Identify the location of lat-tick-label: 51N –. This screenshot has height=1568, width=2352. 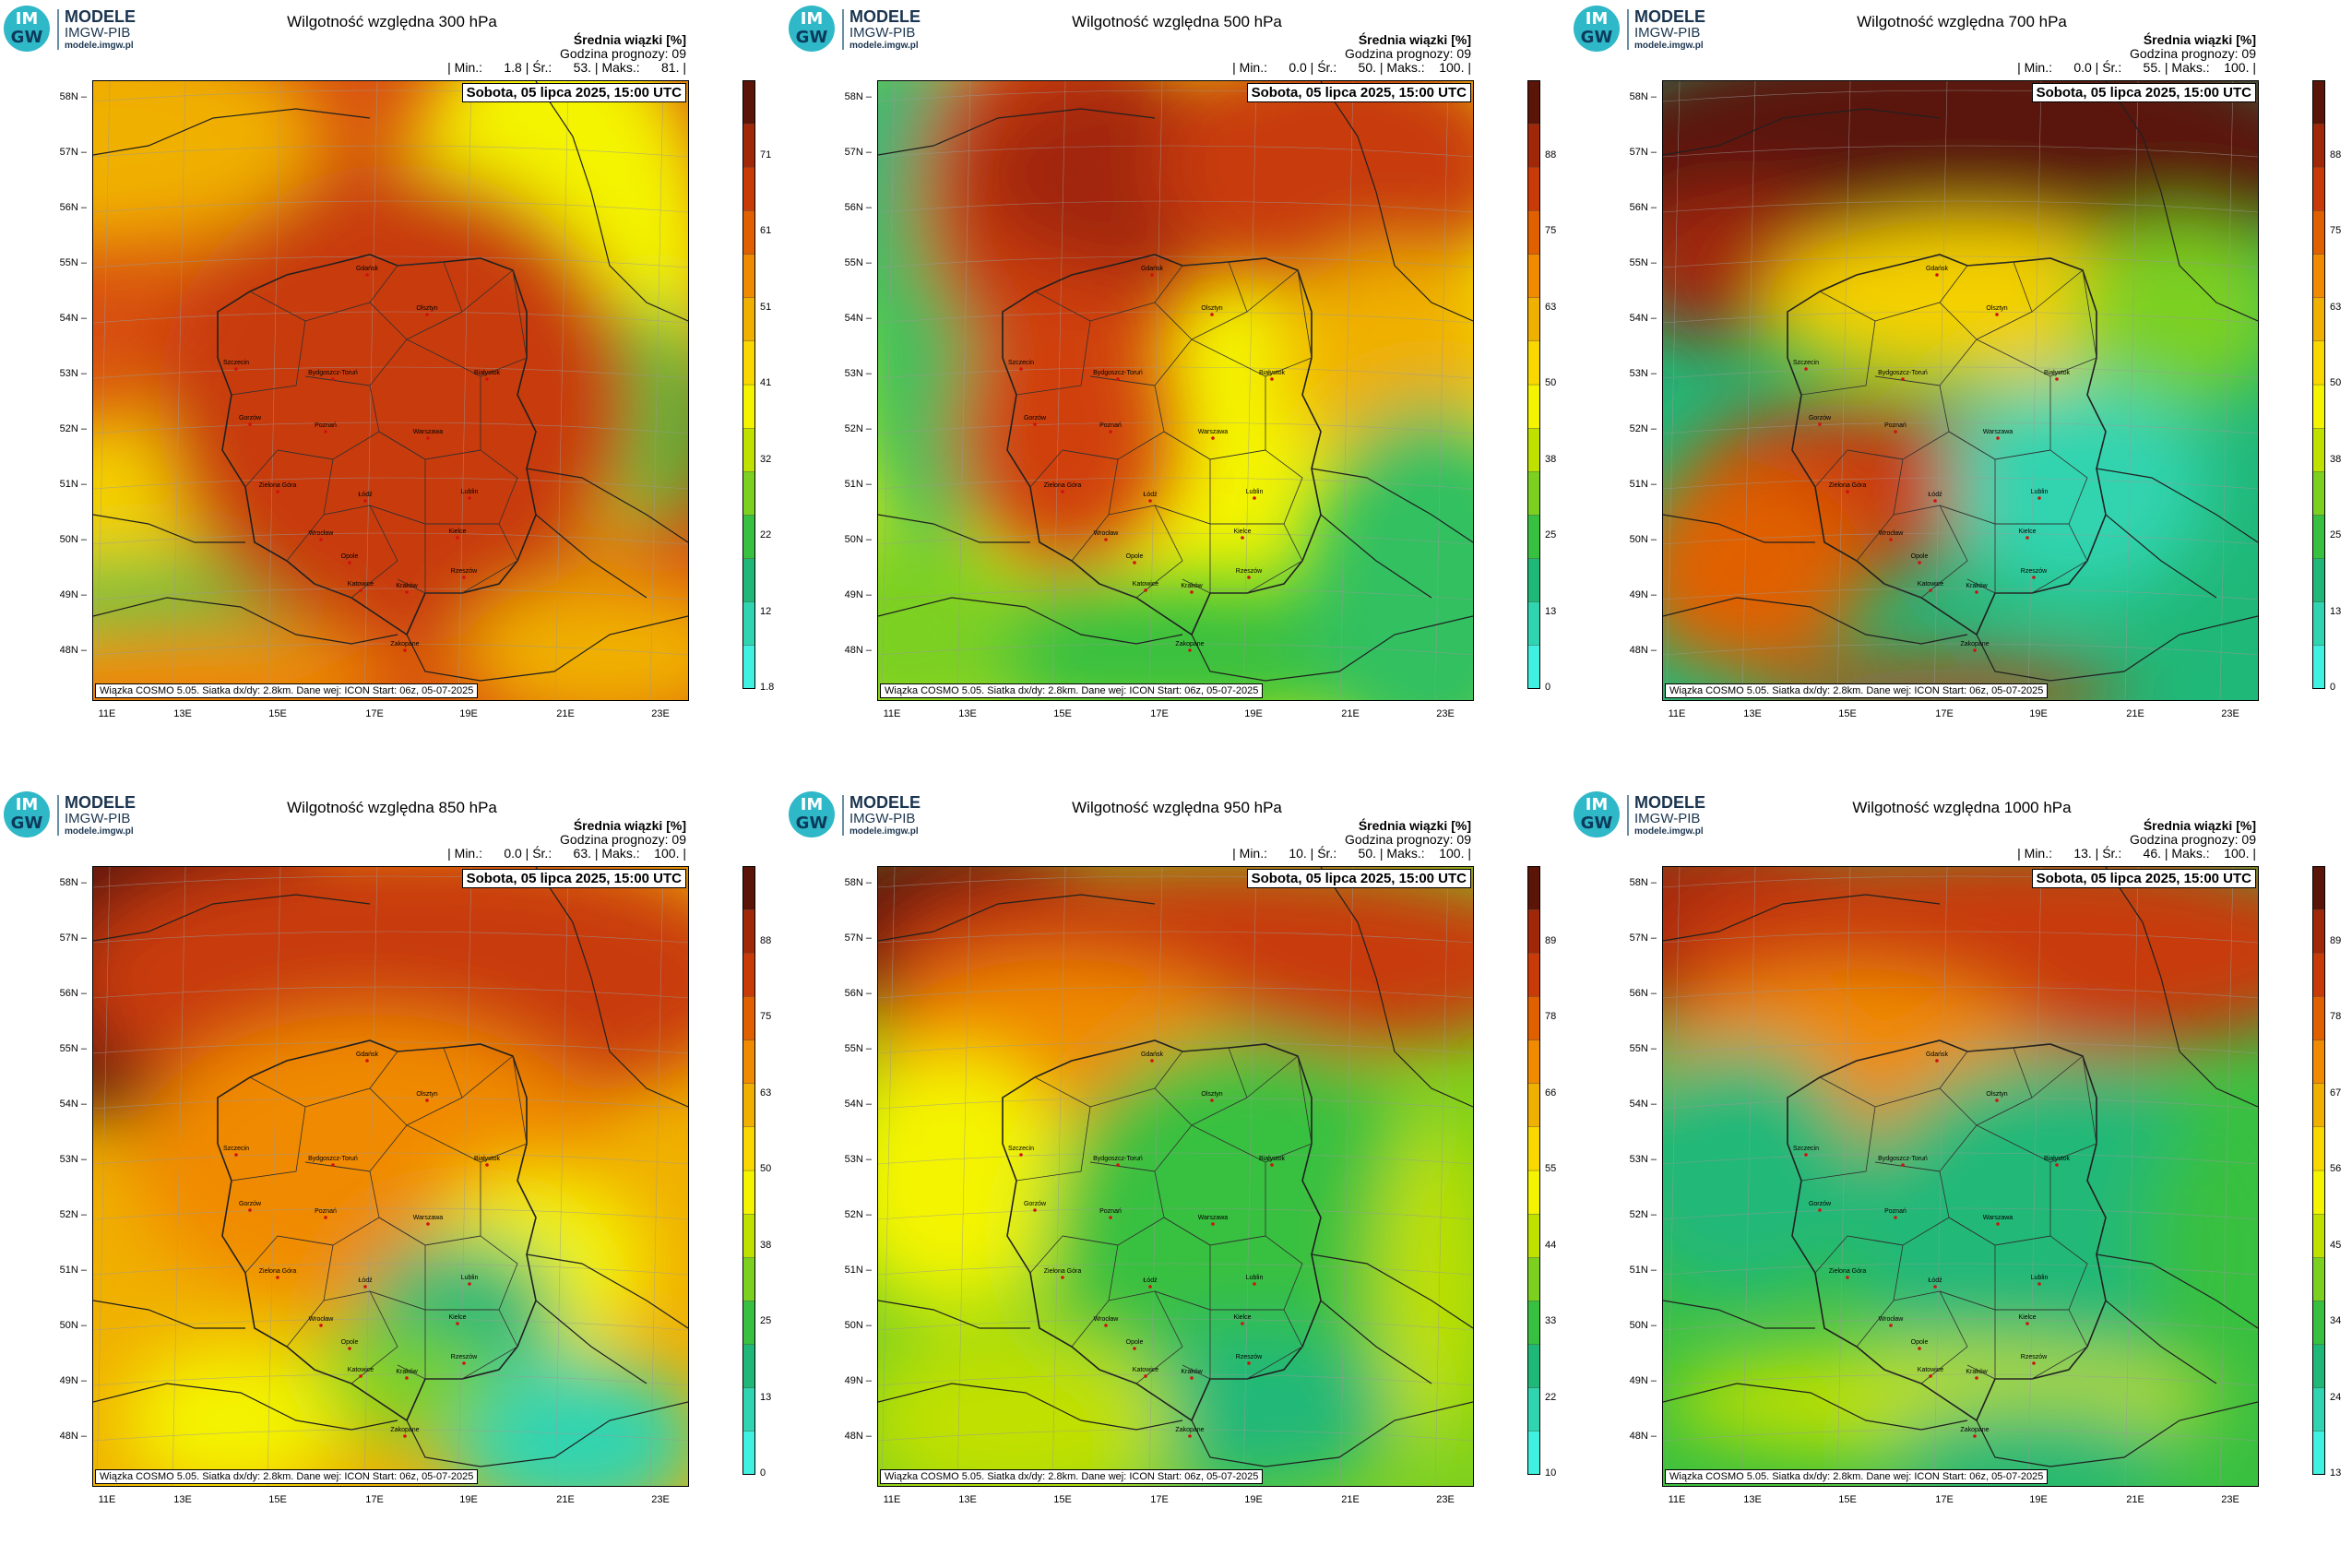
(73, 484).